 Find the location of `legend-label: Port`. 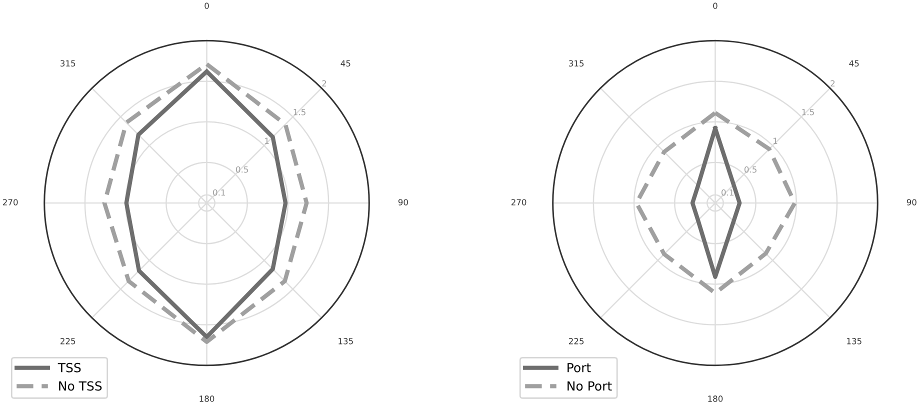

legend-label: Port is located at coordinates (579, 367).